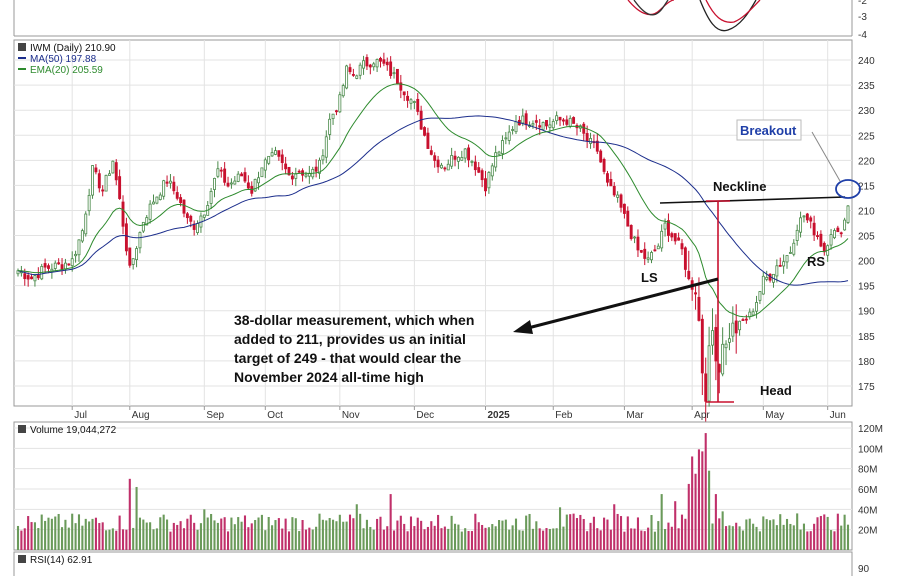 Image resolution: width=900 pixels, height=576 pixels. What do you see at coordinates (351, 415) in the screenshot?
I see `date-tick-Nov: Nov` at bounding box center [351, 415].